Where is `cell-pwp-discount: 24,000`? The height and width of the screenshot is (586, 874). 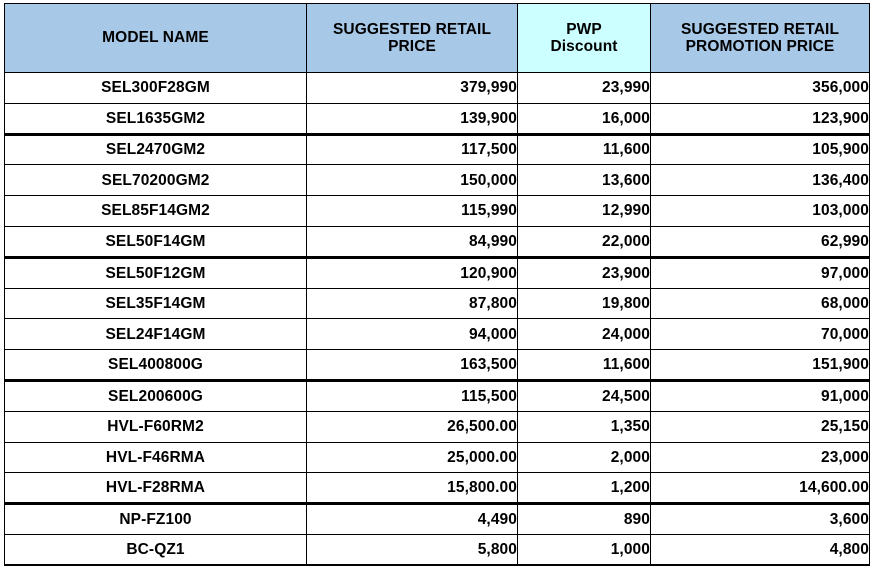
cell-pwp-discount: 24,000 is located at coordinates (584, 334).